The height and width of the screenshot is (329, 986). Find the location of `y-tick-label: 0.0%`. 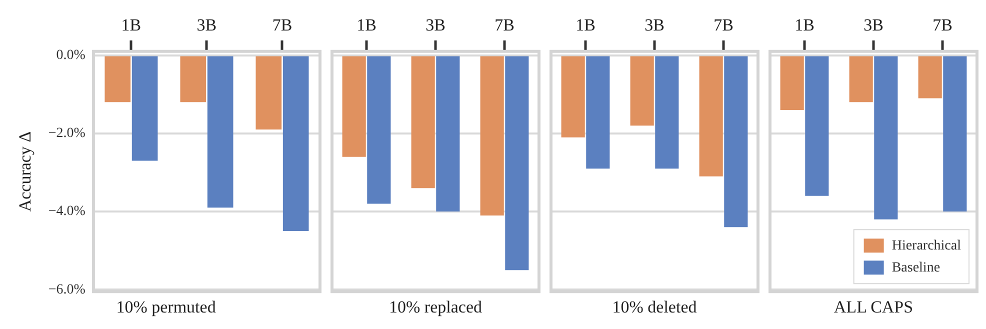

y-tick-label: 0.0% is located at coordinates (71, 55).